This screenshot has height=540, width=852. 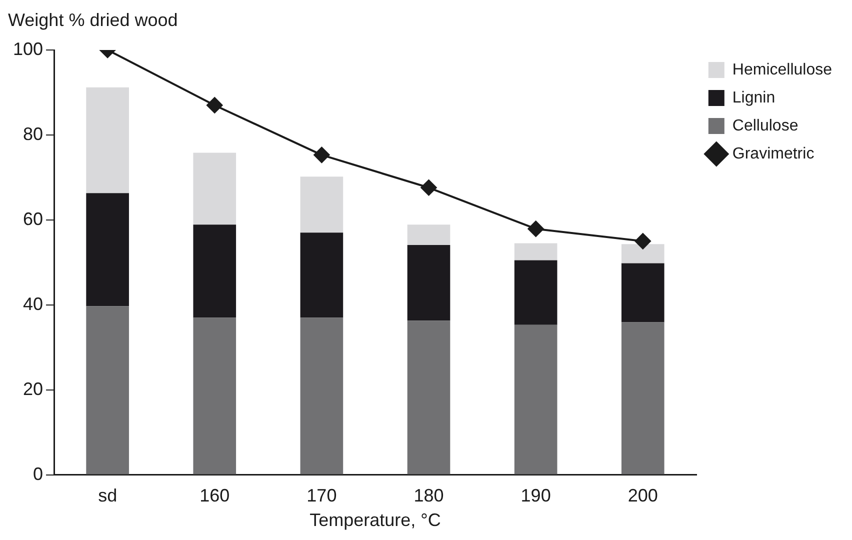 What do you see at coordinates (33, 388) in the screenshot?
I see `y-tick-label: 20` at bounding box center [33, 388].